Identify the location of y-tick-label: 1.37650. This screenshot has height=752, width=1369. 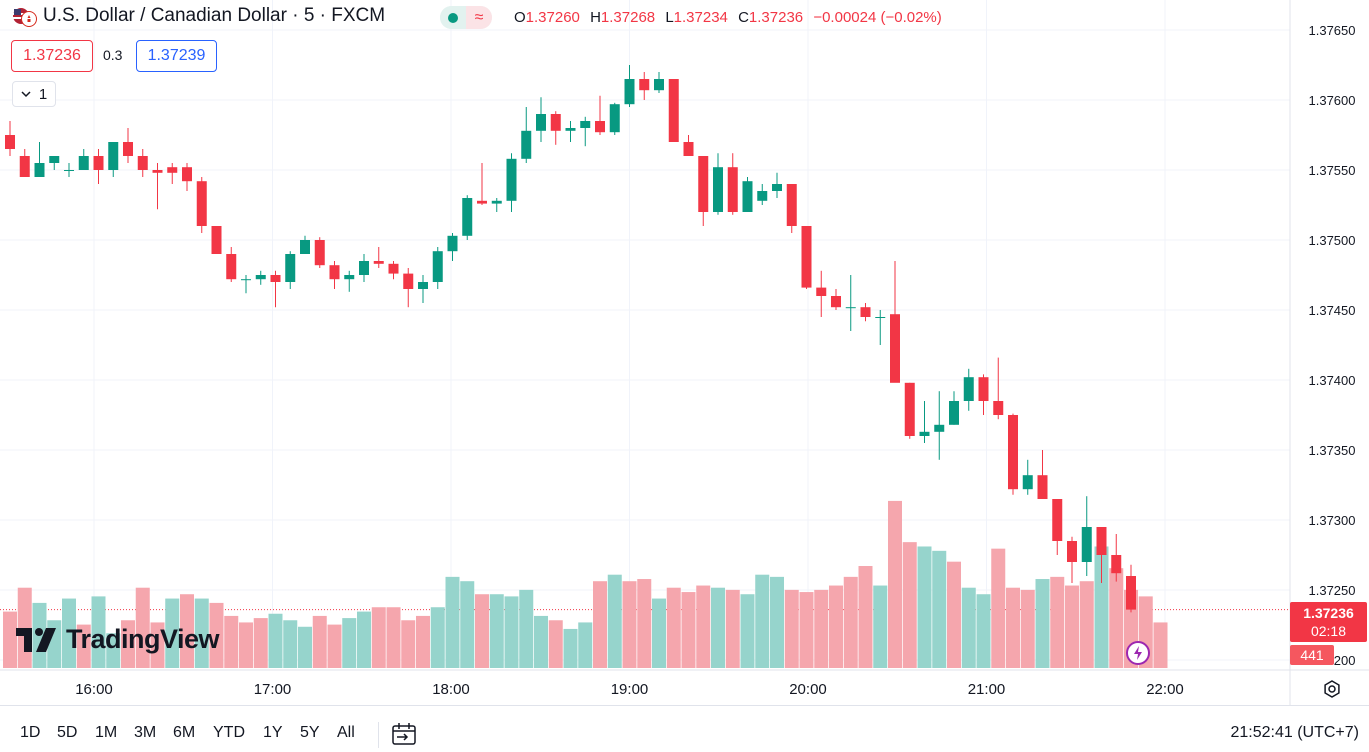
(1332, 30).